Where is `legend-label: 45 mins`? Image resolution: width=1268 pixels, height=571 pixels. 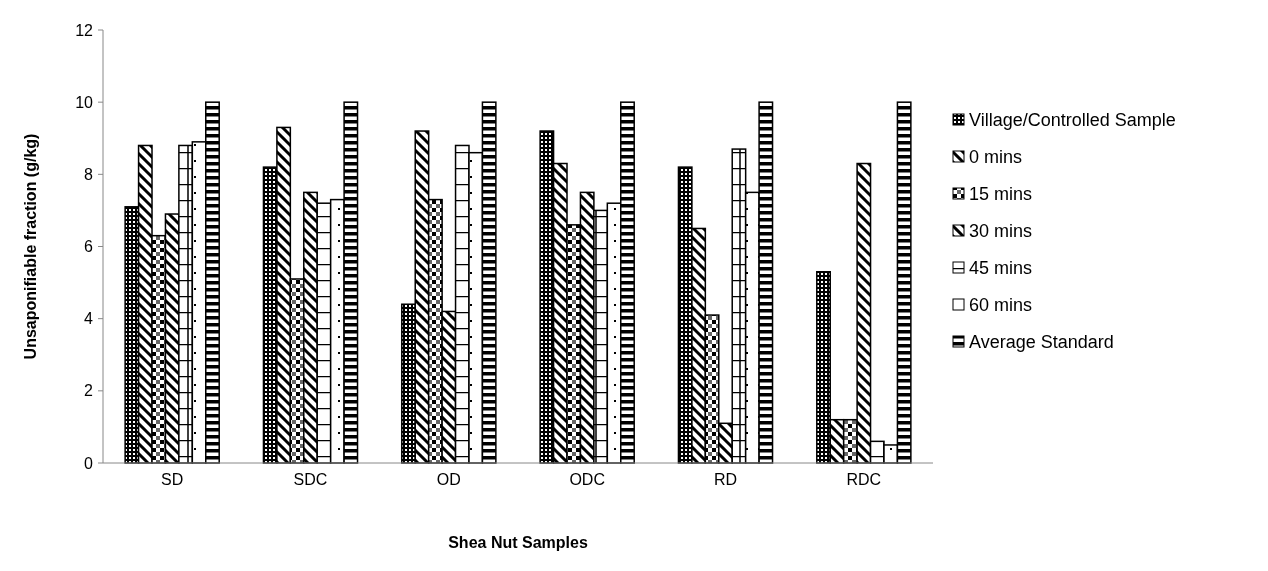
legend-label: 45 mins is located at coordinates (1001, 268).